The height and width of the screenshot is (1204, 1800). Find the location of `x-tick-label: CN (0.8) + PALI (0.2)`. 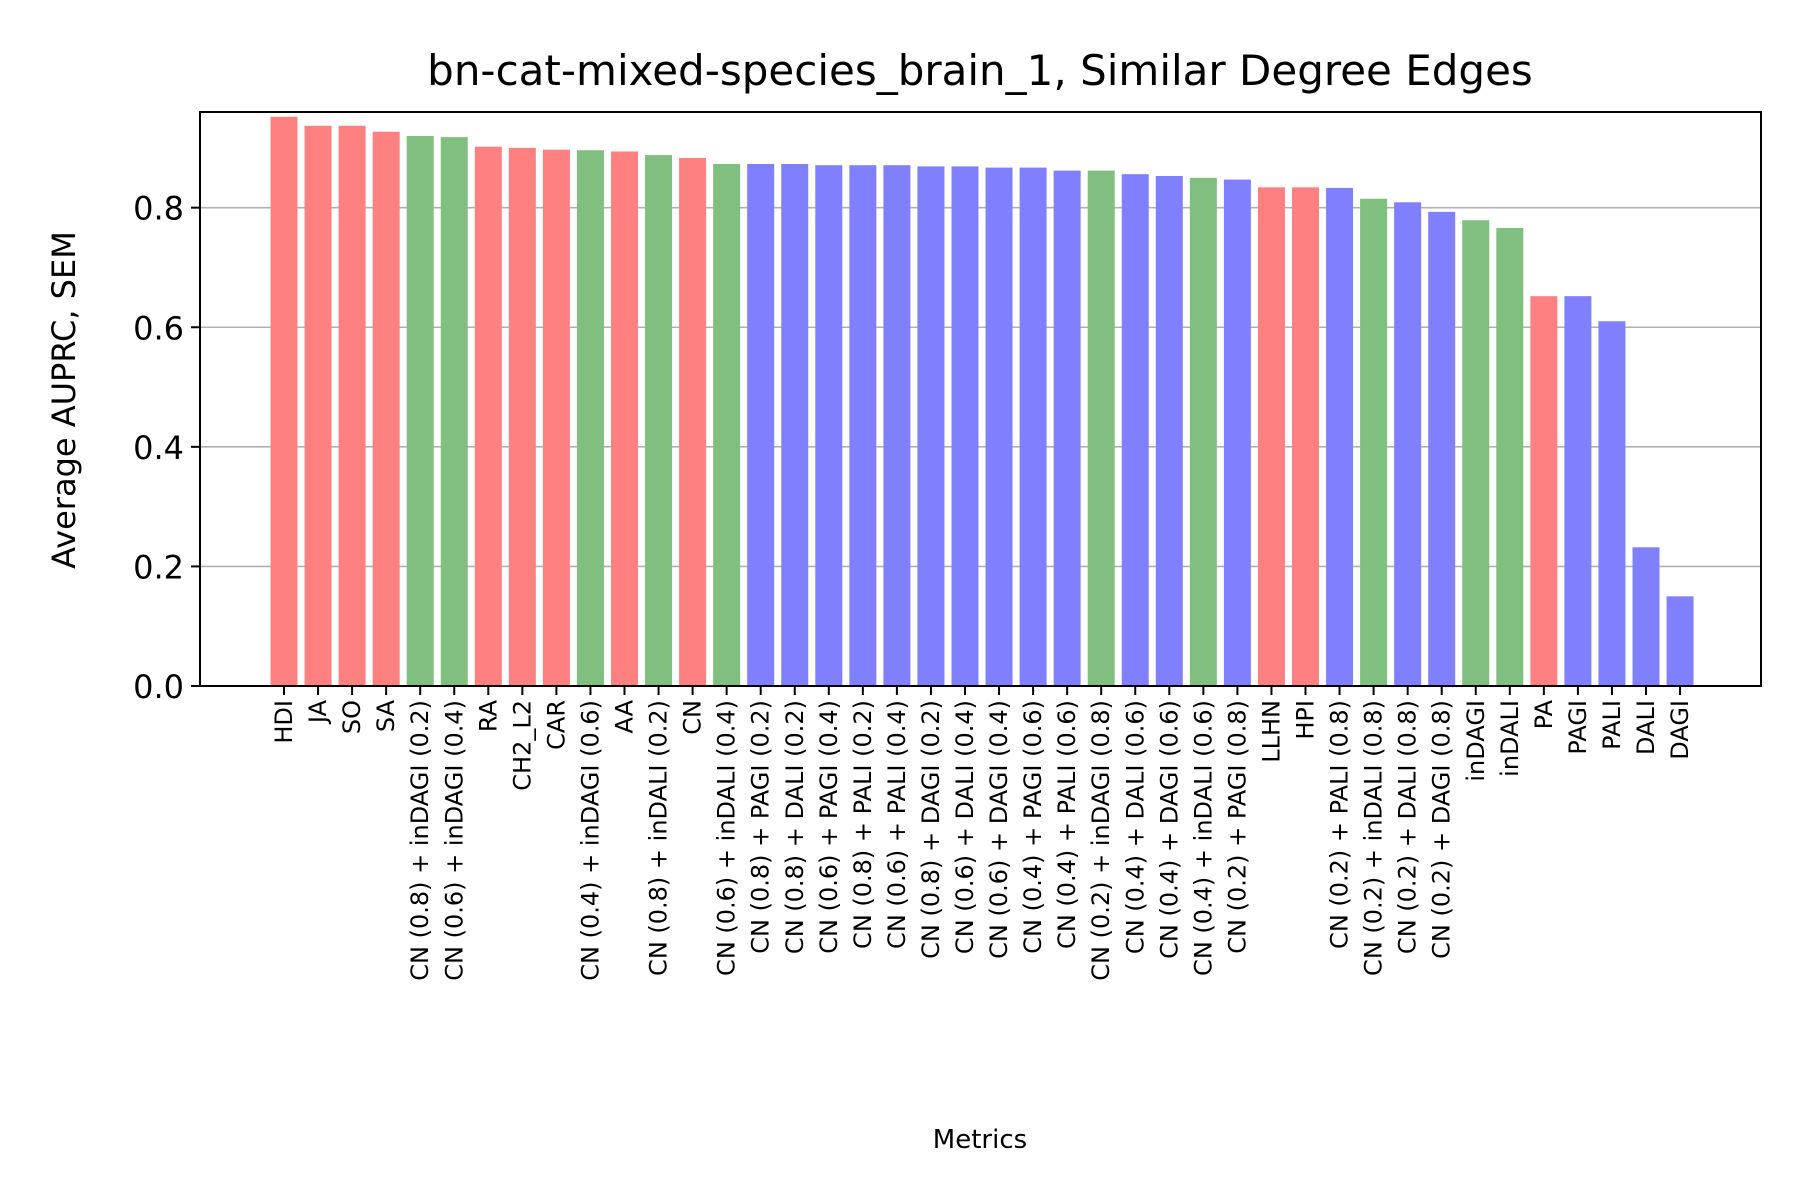

x-tick-label: CN (0.8) + PALI (0.2) is located at coordinates (863, 824).